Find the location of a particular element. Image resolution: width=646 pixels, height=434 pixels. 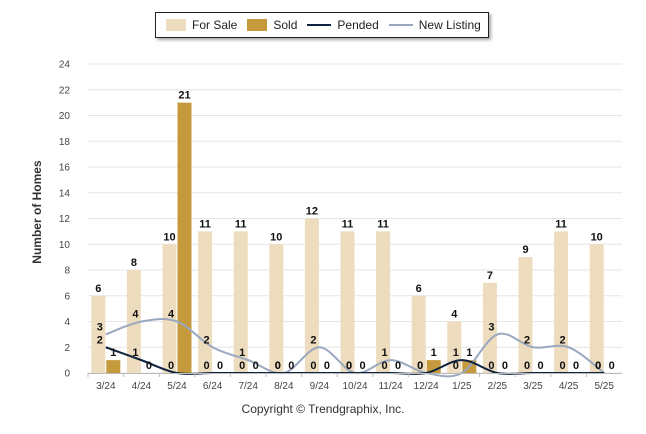

legend-line-pended is located at coordinates (319, 25).